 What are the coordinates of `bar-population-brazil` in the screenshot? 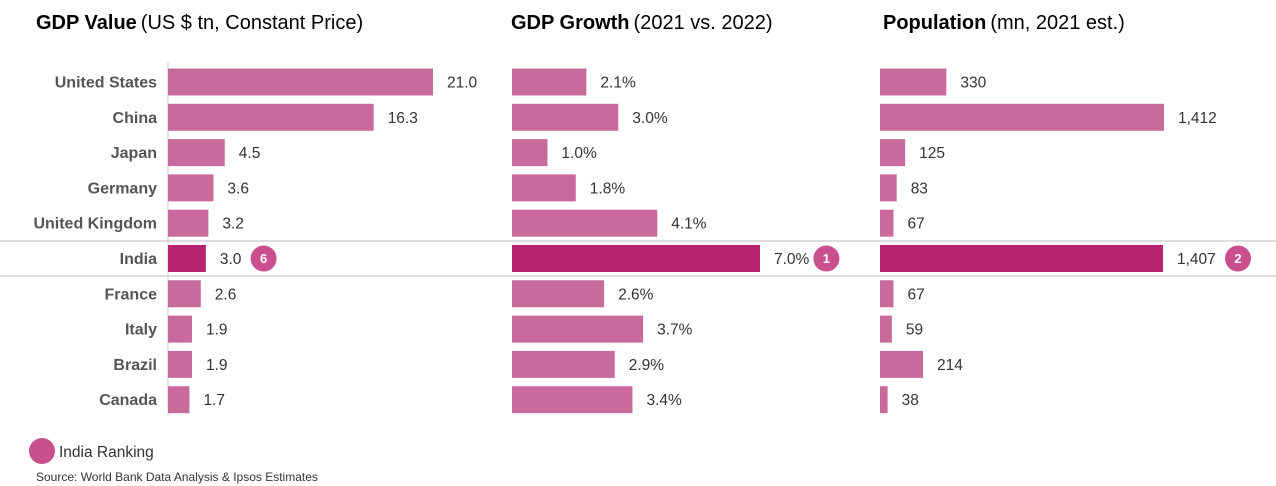 It's located at (902, 364).